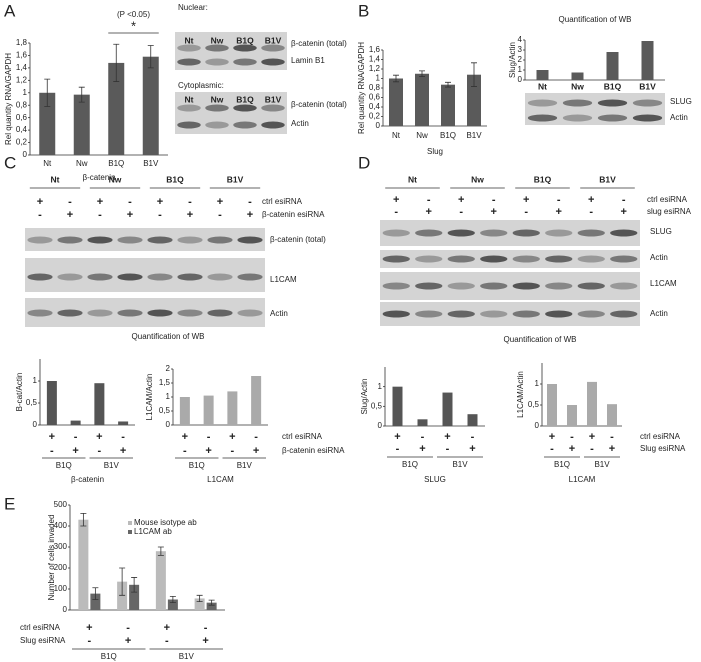  Describe the element at coordinates (319, 43) in the screenshot. I see `blot-row-label: β-catenin (total)` at that location.